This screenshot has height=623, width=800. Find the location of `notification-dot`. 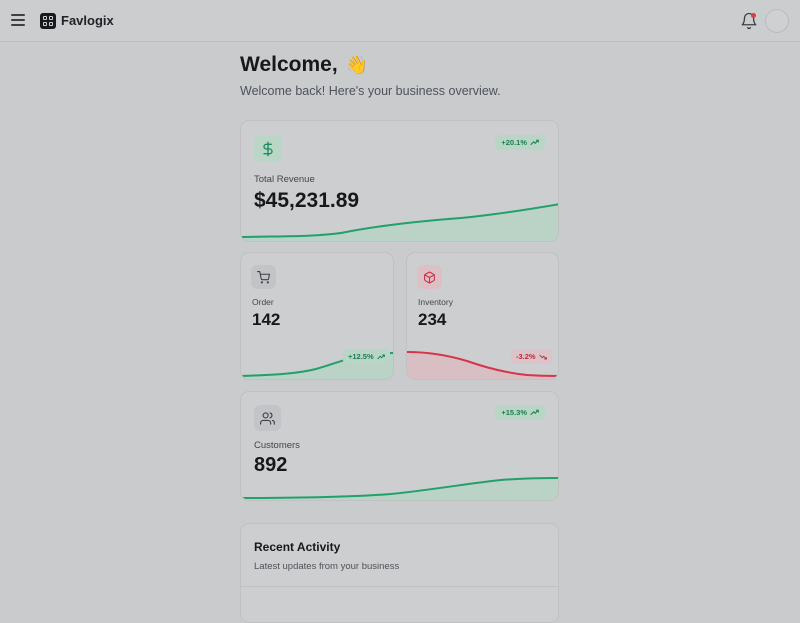

notification-dot is located at coordinates (753, 15).